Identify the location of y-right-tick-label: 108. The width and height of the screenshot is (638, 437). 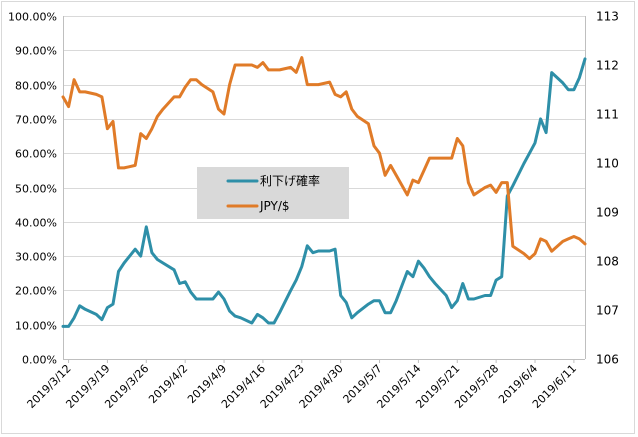
(607, 262).